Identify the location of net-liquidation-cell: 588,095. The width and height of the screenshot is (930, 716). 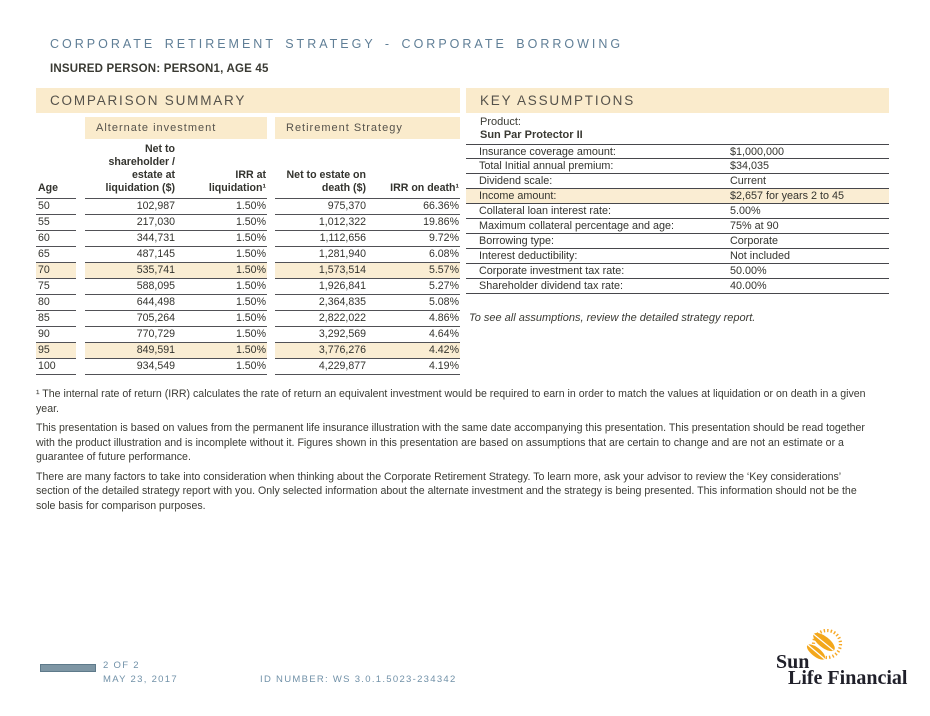
(135, 287).